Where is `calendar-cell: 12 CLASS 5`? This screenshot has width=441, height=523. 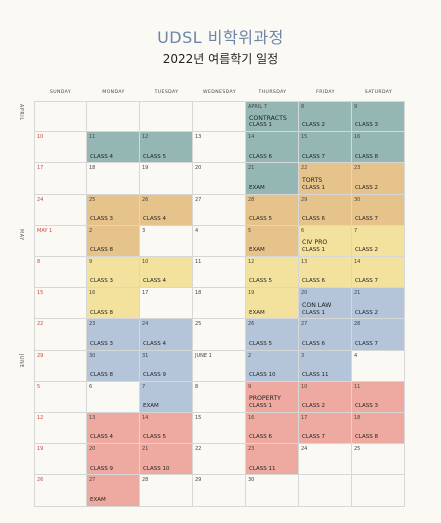 calendar-cell: 12 CLASS 5 is located at coordinates (166, 148).